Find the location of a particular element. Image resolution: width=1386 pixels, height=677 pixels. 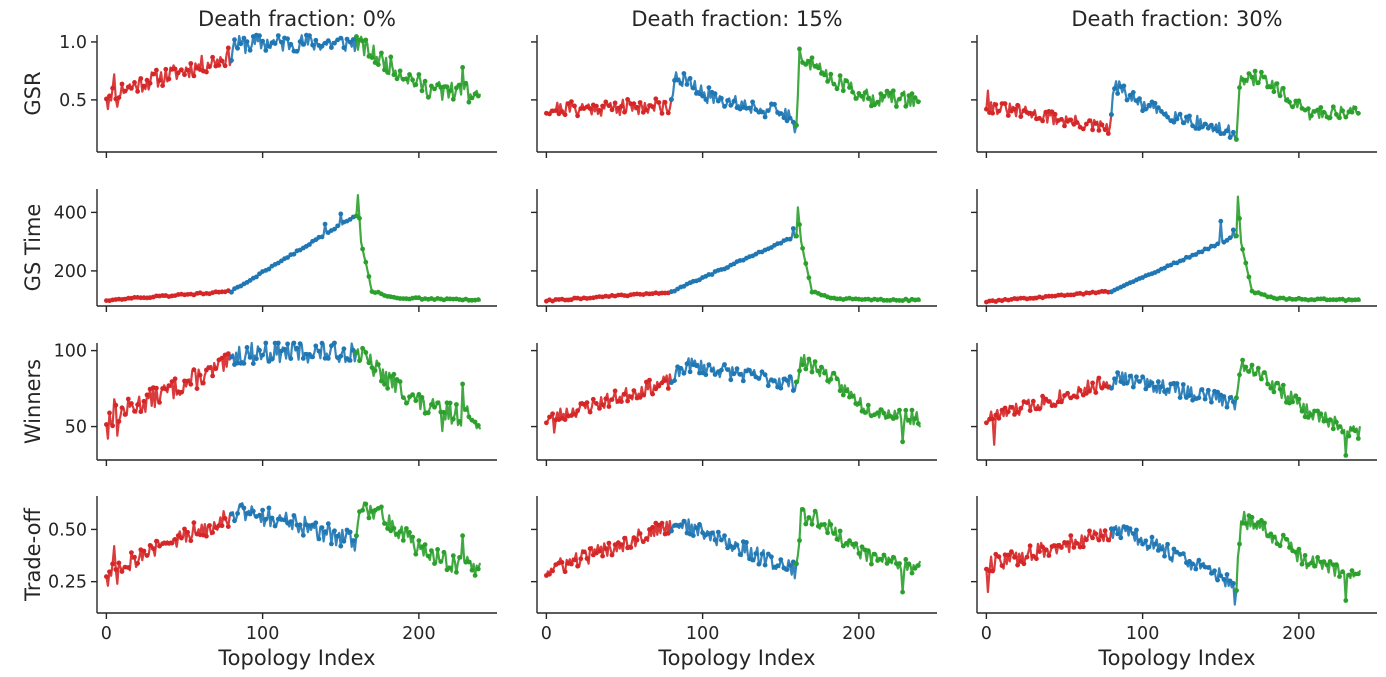

panel-r2-c1 is located at coordinates (734, 404).